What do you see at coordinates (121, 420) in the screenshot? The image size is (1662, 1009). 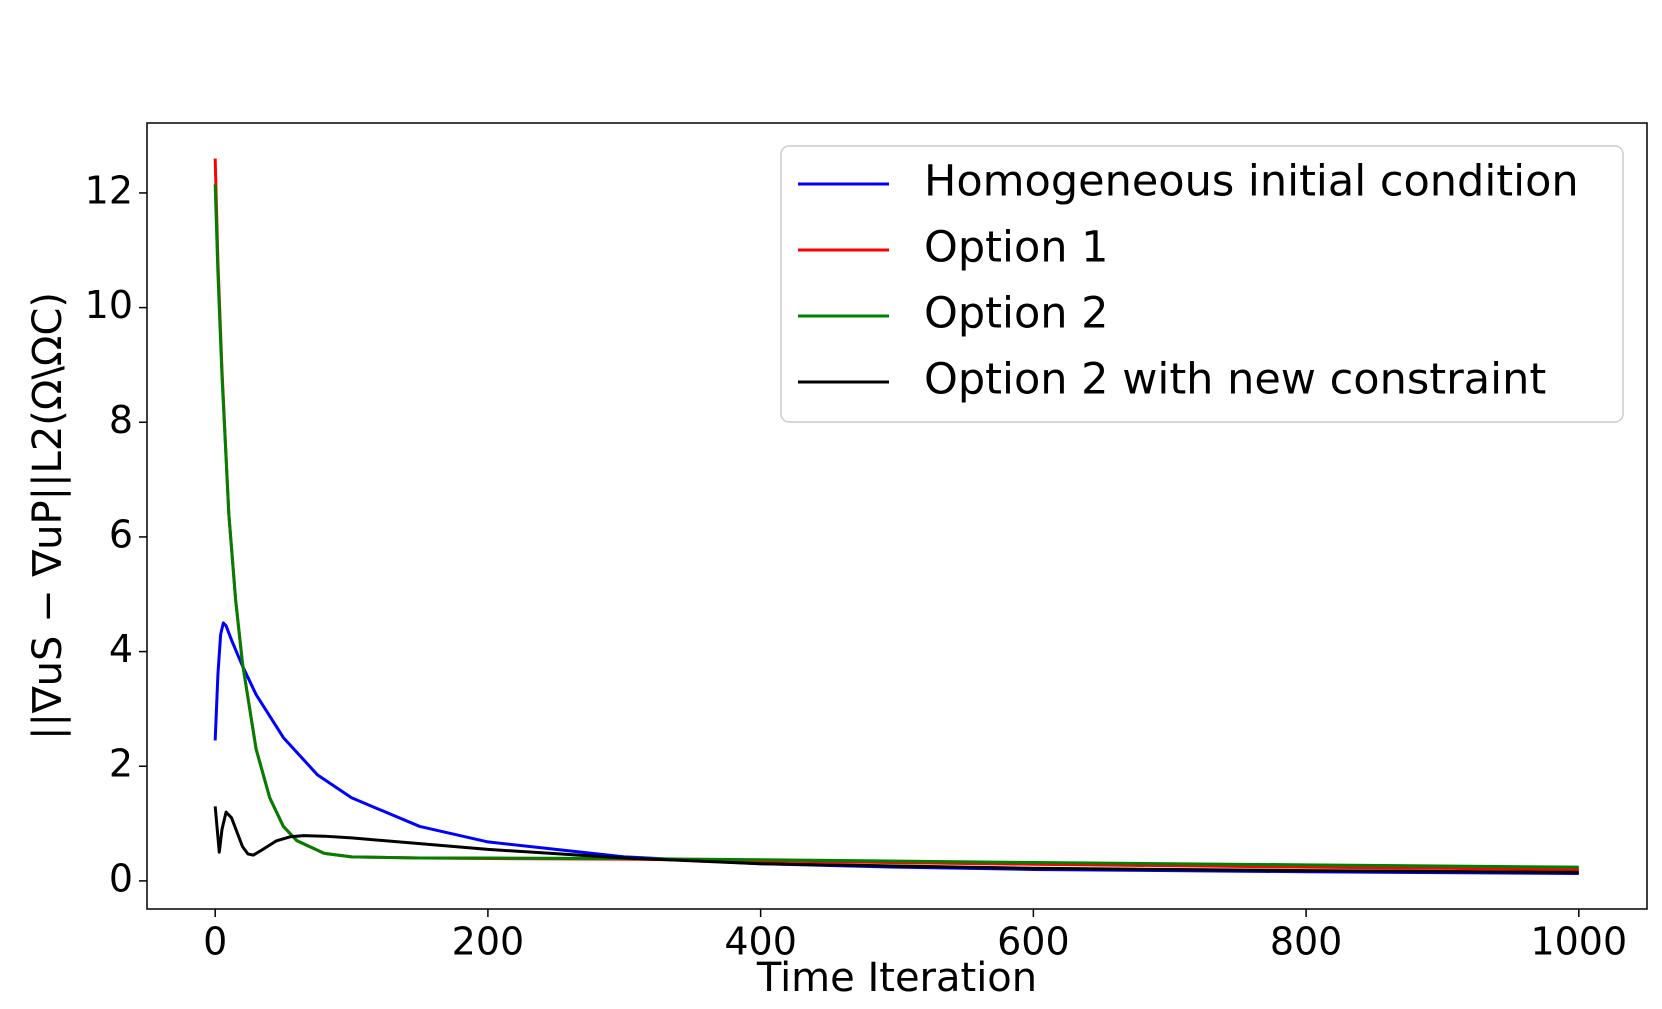 I see `y-tick-label: 8` at bounding box center [121, 420].